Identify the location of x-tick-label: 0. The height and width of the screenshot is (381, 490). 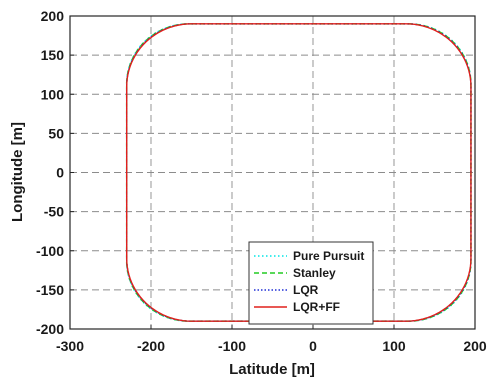
(313, 346).